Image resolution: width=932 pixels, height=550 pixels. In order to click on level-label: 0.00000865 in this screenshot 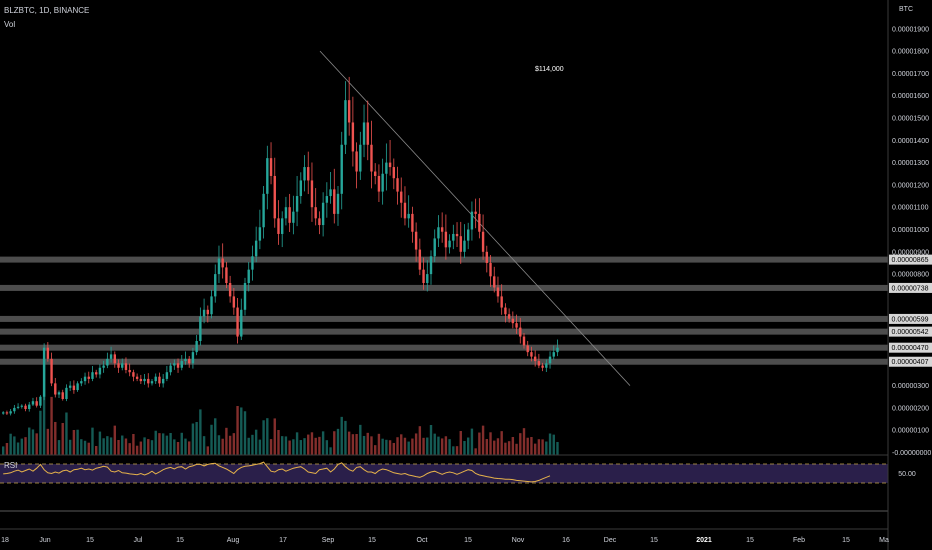, I will do `click(910, 260)`.